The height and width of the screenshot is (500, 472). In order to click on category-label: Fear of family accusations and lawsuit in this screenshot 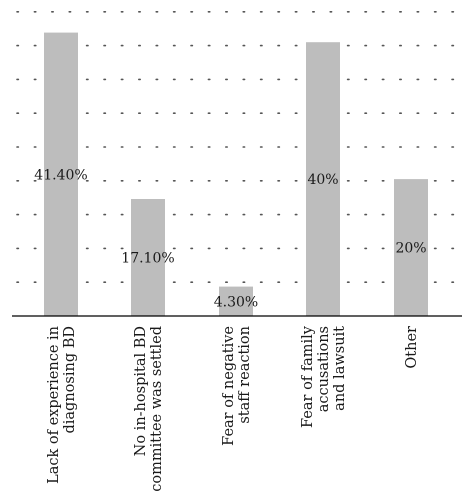, I will do `click(324, 376)`.